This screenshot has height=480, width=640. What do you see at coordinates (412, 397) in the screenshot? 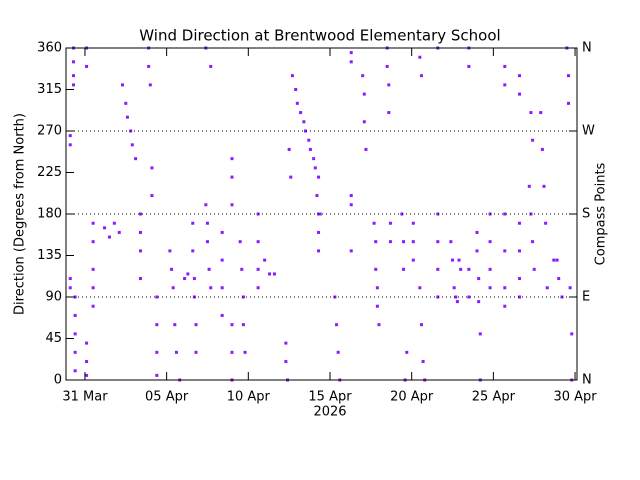
I see `x-tick-label: 20 Apr` at bounding box center [412, 397].